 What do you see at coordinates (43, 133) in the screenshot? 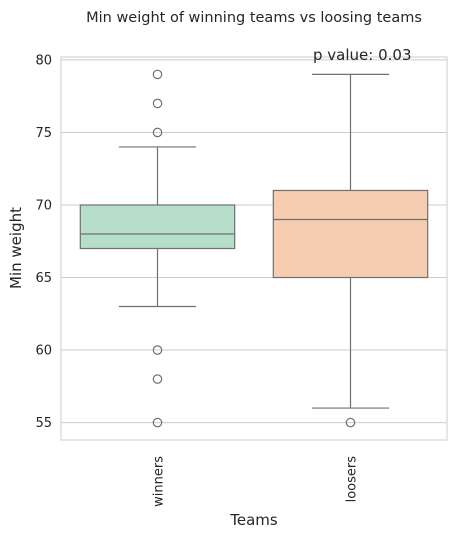
I see `y-tick-label: 75` at bounding box center [43, 133].